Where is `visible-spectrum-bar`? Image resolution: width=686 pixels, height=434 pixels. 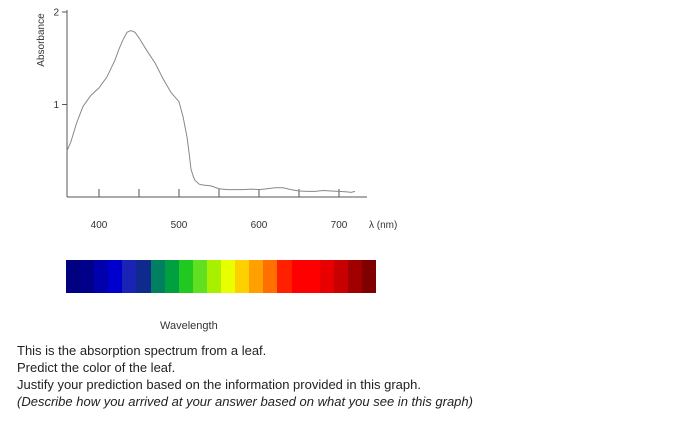
visible-spectrum-bar is located at coordinates (221, 276).